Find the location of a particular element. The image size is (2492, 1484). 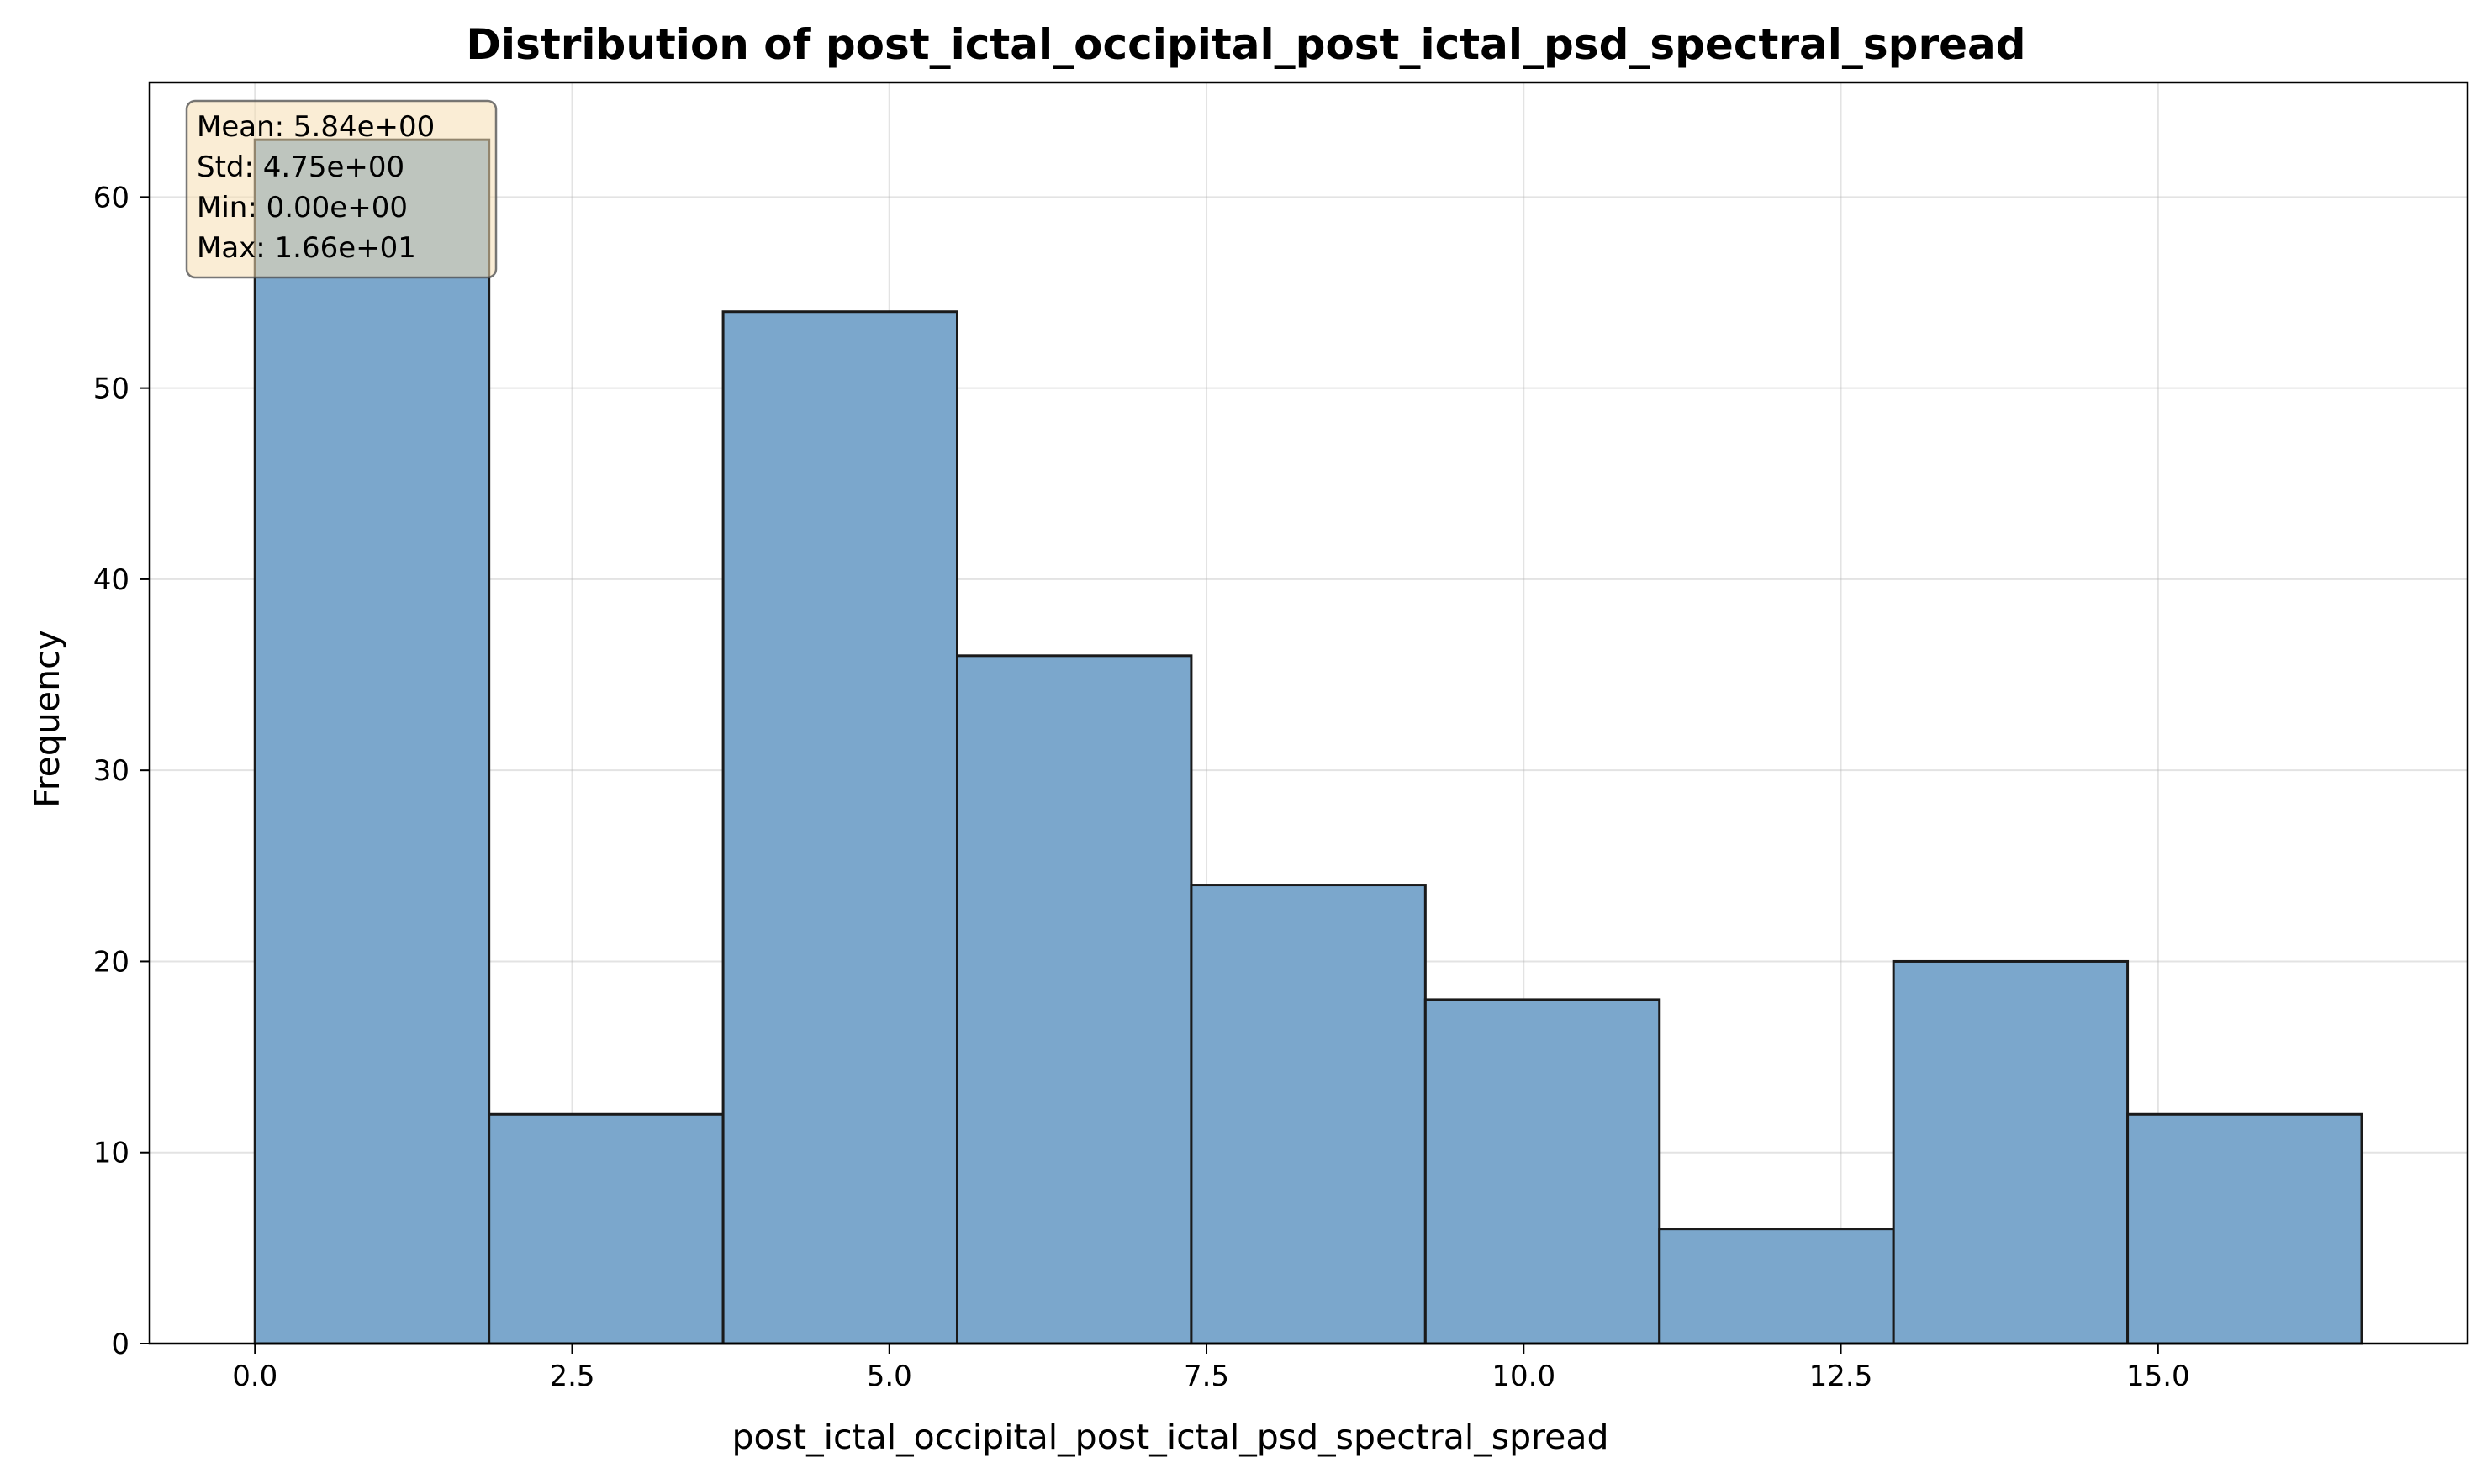

y-axis-ticks: 0 10 20 30 40 50 60 is located at coordinates (121, 771).